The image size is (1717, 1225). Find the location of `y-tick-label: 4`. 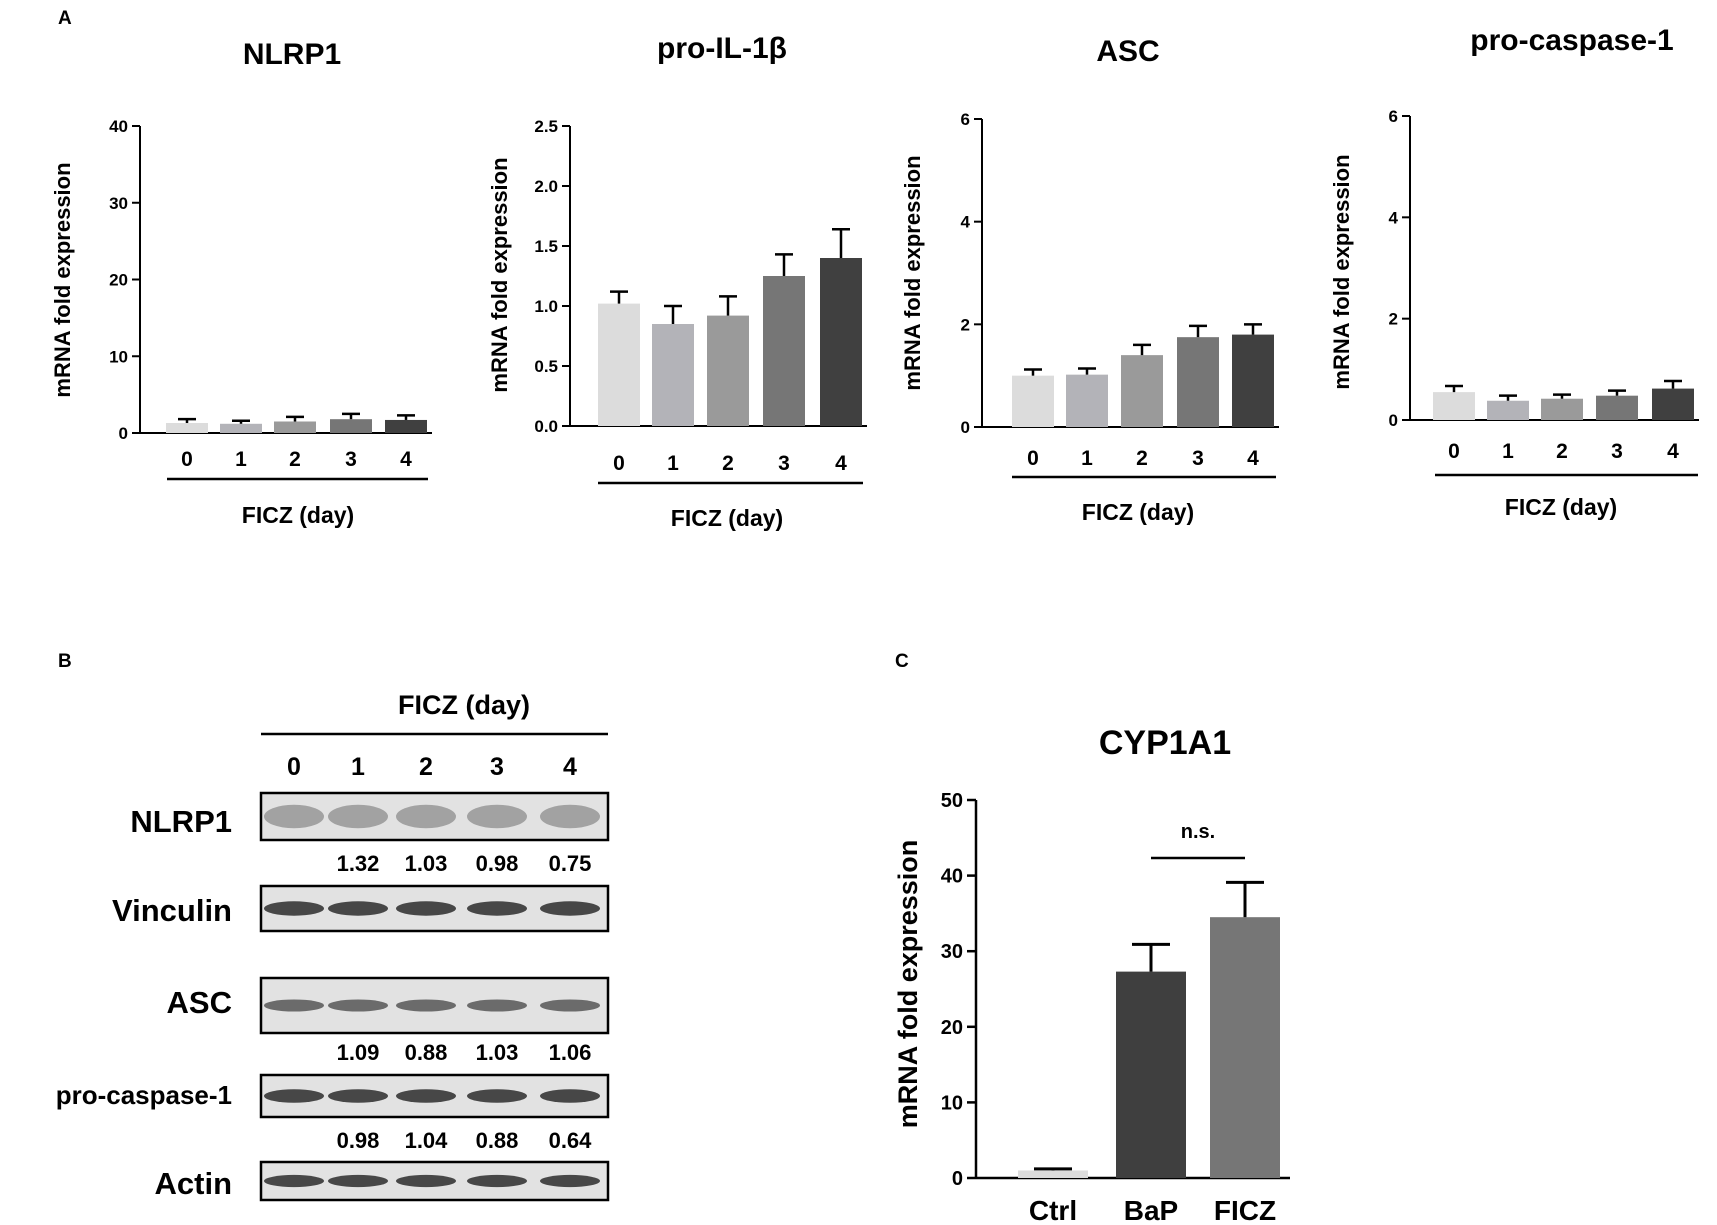

y-tick-label: 4 is located at coordinates (966, 222).